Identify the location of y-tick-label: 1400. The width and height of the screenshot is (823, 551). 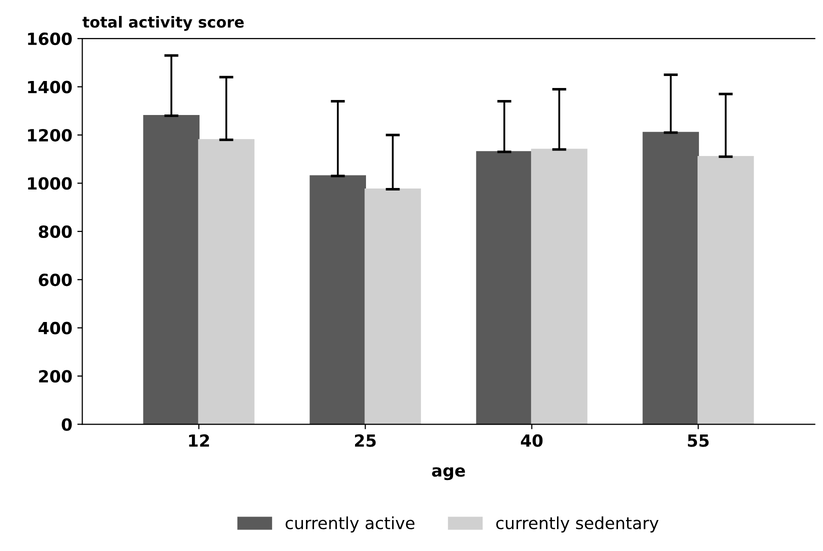
(50, 87).